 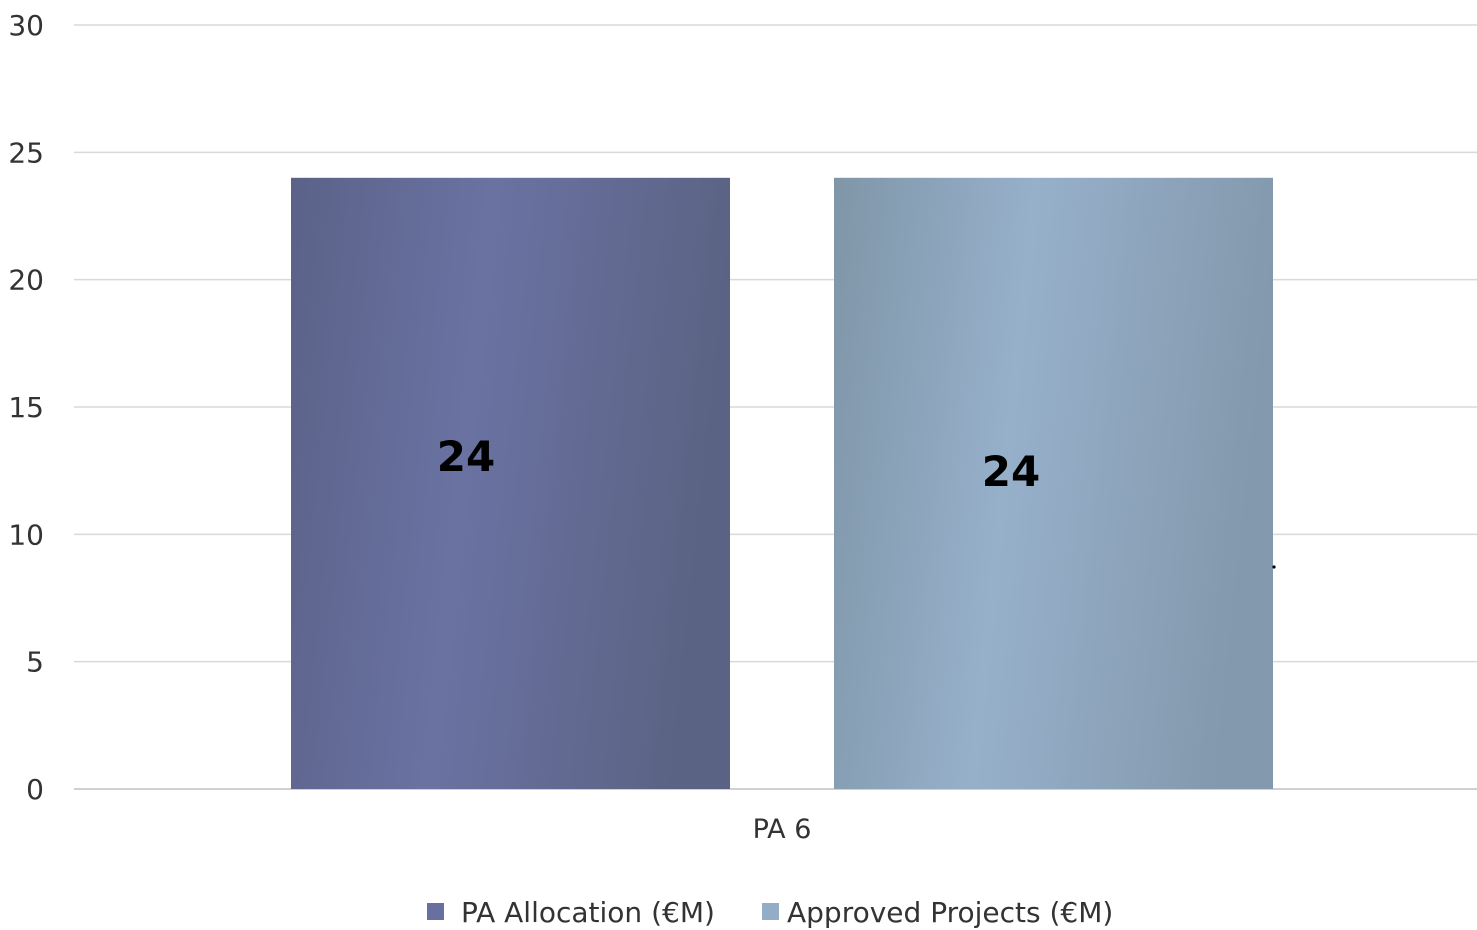 What do you see at coordinates (26, 534) in the screenshot?
I see `y-tick-label: 10` at bounding box center [26, 534].